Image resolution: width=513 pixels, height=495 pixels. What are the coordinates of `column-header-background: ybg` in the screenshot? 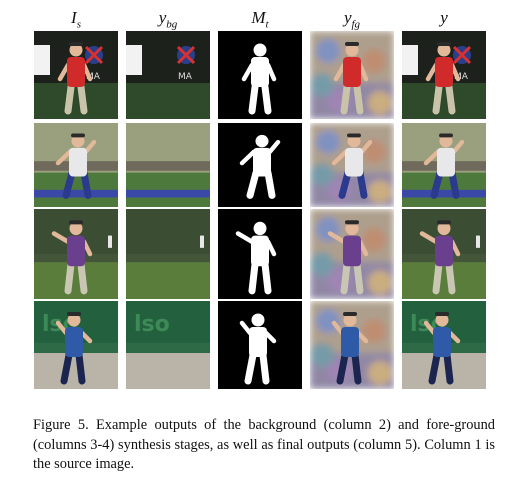 It's located at (168, 19).